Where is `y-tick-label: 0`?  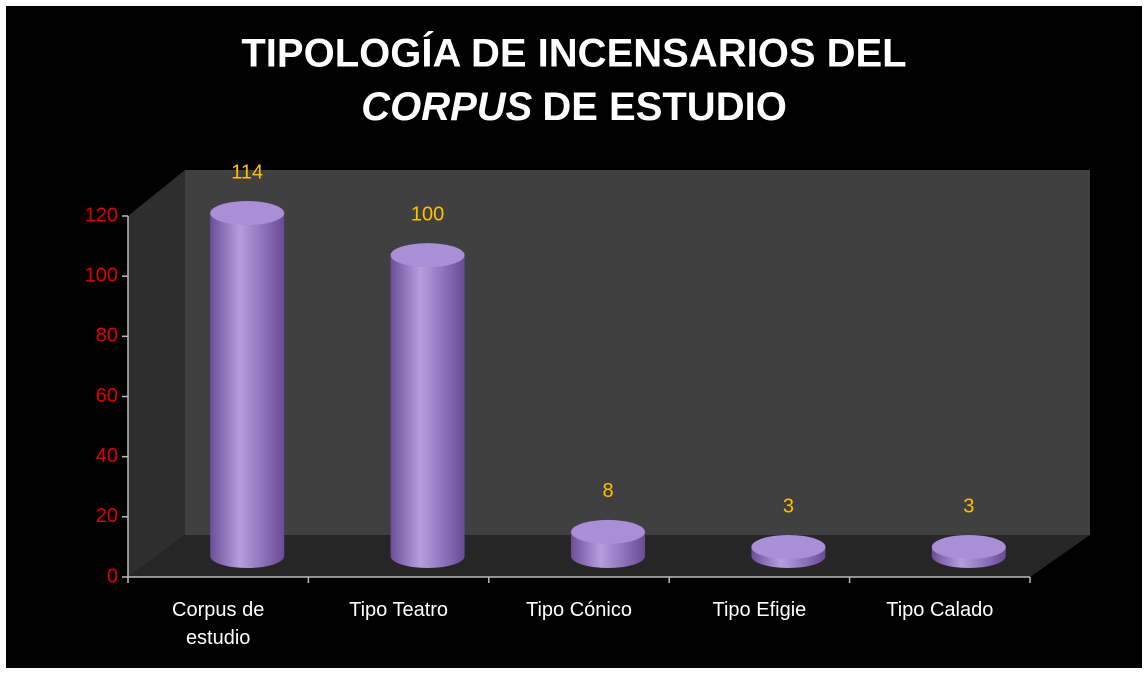
y-tick-label: 0 is located at coordinates (112, 576).